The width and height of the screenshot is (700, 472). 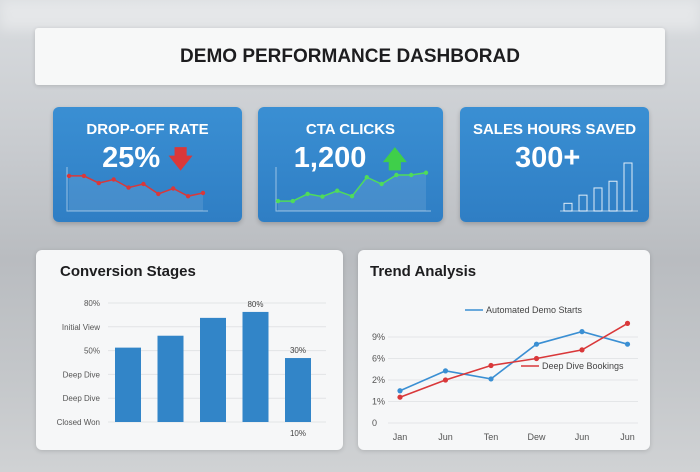 What do you see at coordinates (350, 129) in the screenshot?
I see `kpi-label: CTA CLICKS` at bounding box center [350, 129].